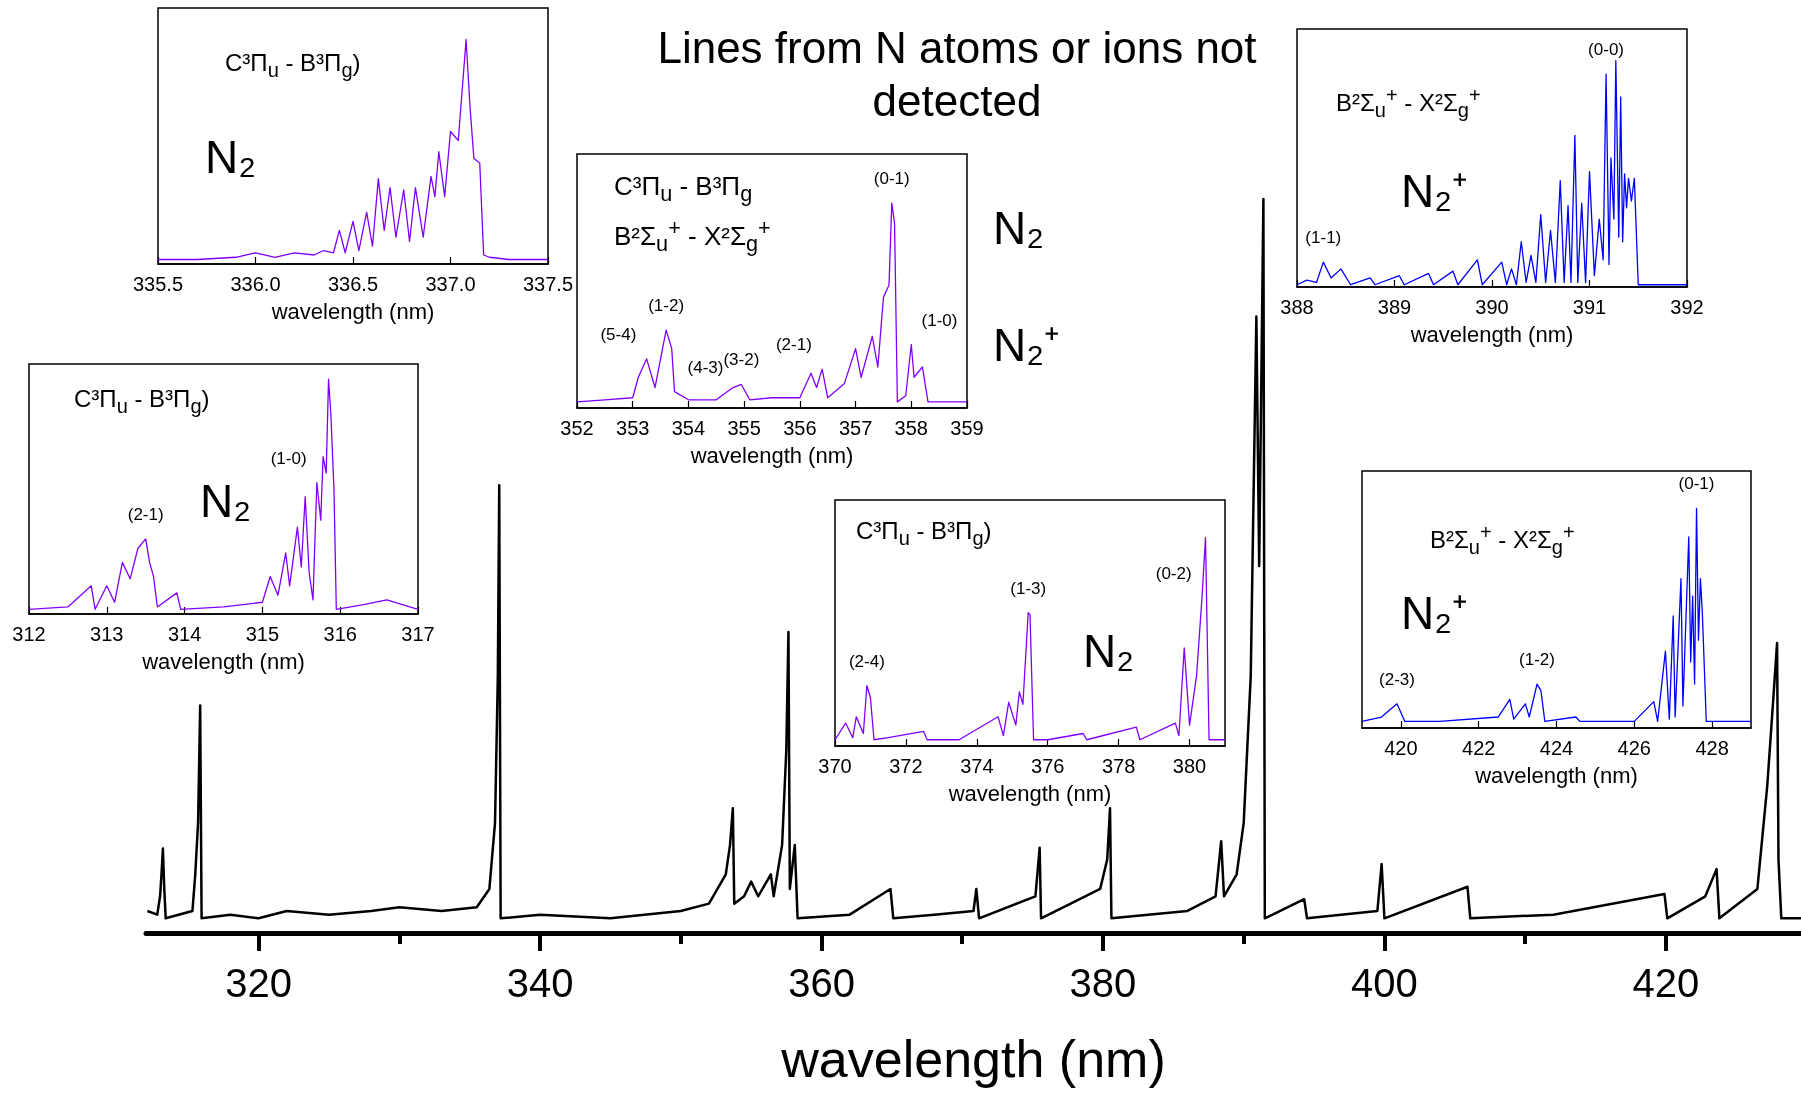  I want to click on annotation: (4-3), so click(705, 367).